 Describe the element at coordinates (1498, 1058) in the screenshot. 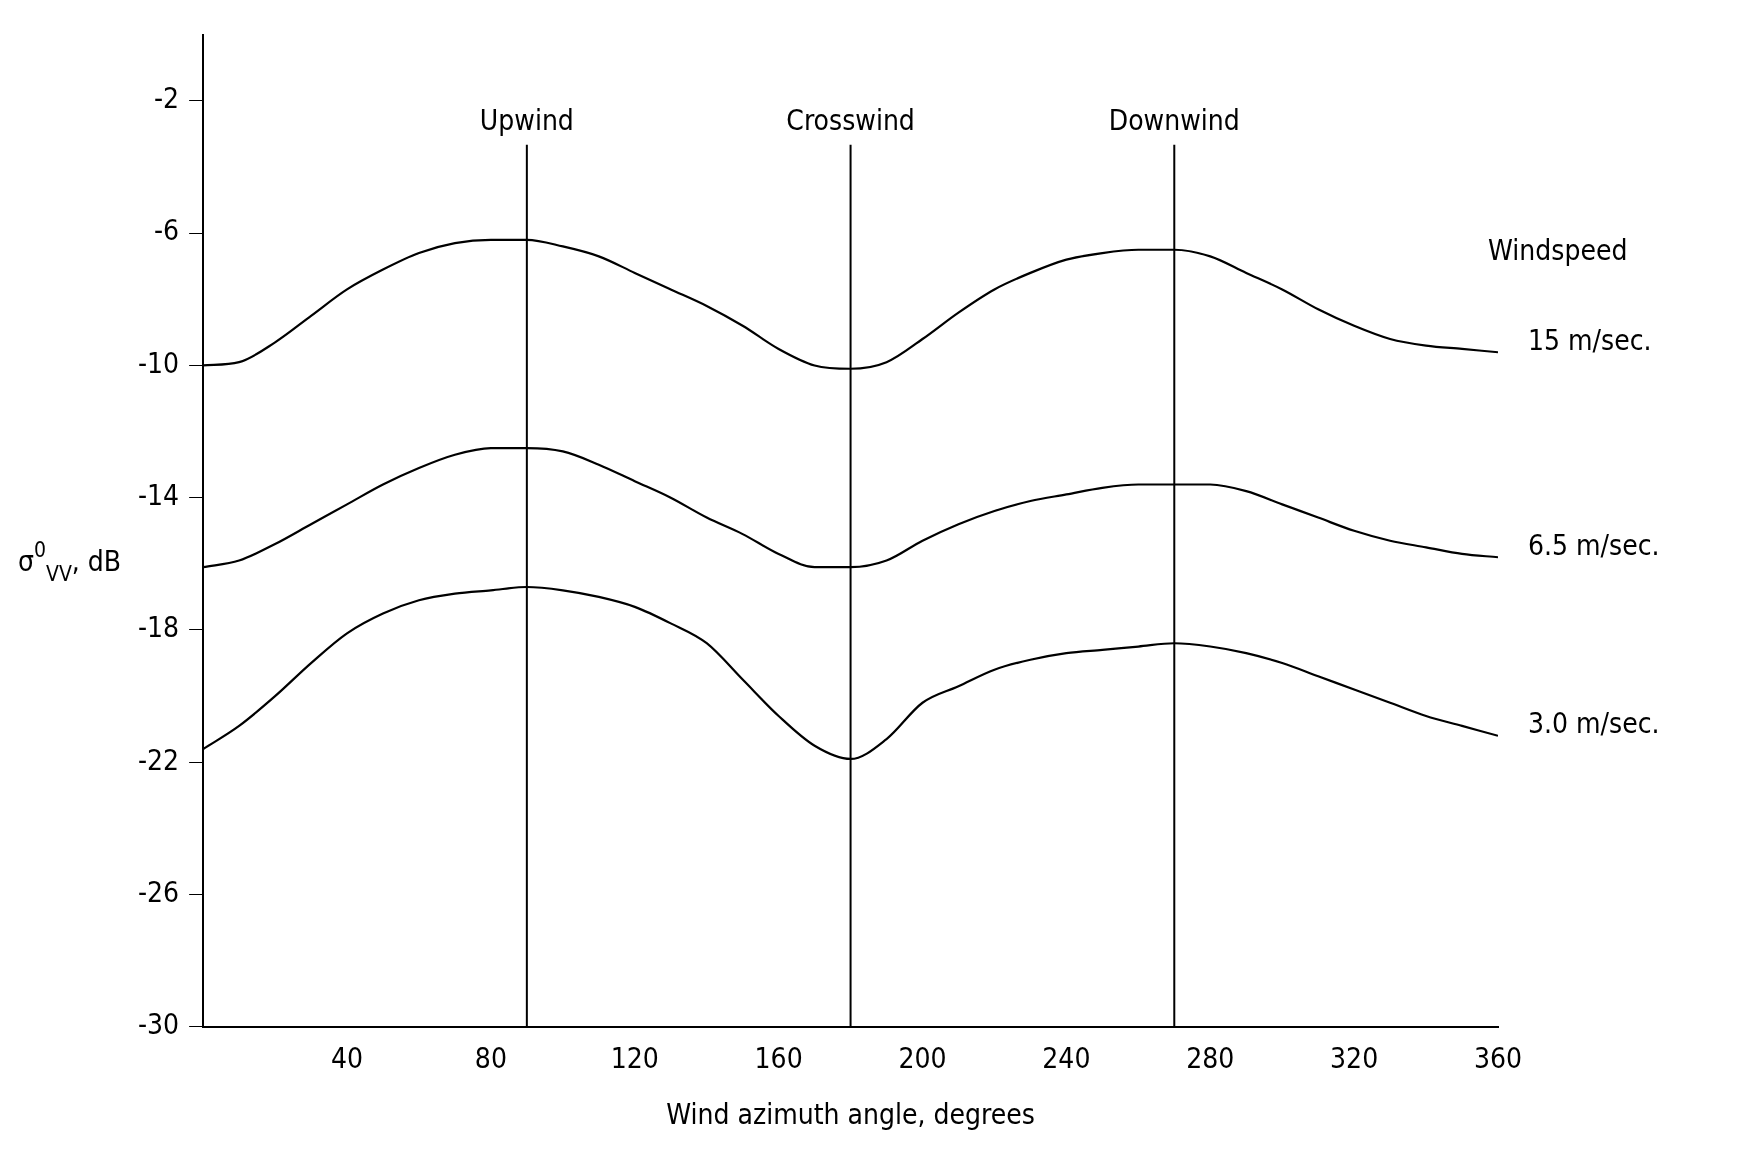

I see `x-tick-label: 360` at that location.